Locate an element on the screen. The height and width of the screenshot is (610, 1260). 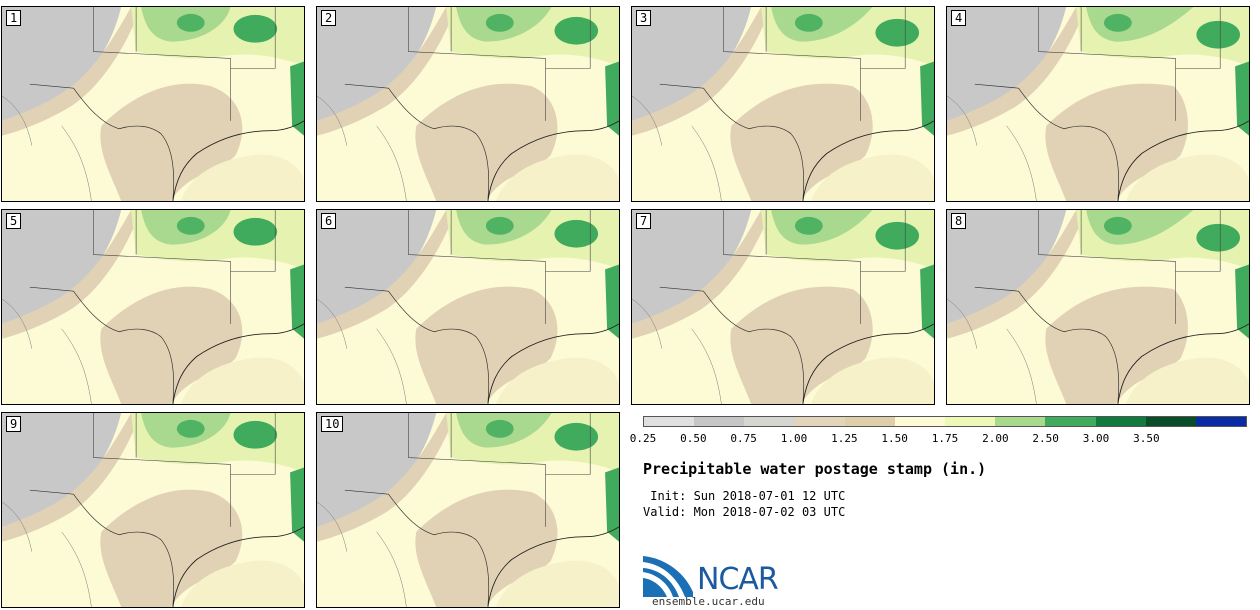
member-map-4: 4 is located at coordinates (1098, 104).